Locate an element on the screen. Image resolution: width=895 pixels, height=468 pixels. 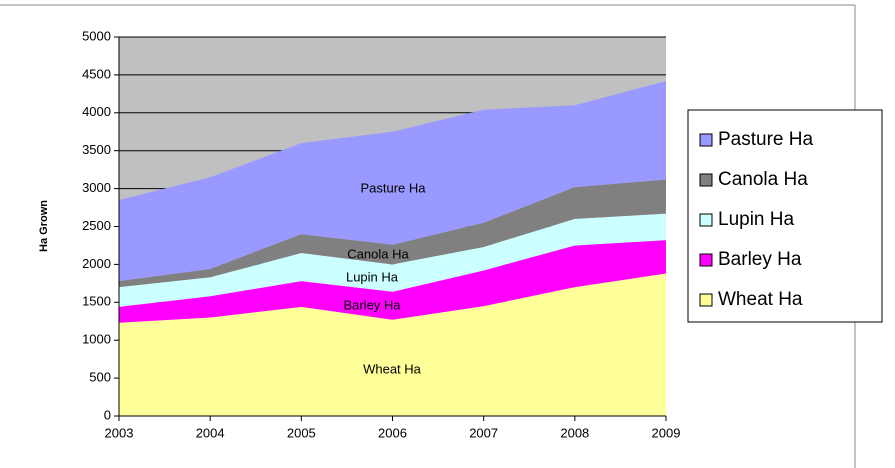
legend-box is located at coordinates (785, 216).